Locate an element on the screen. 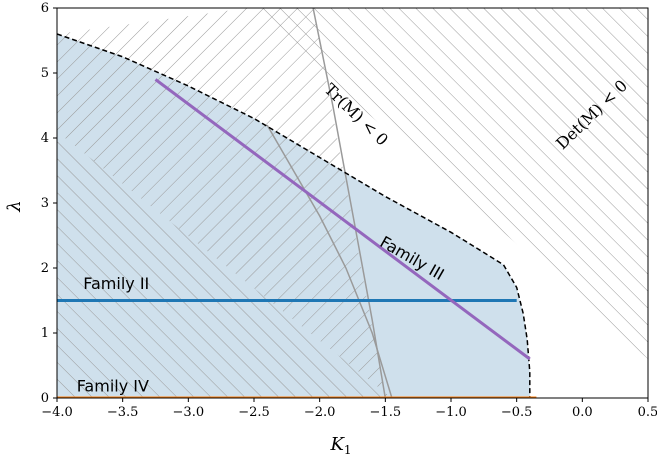 The width and height of the screenshot is (657, 462). x-tick-label-7: −0.5 is located at coordinates (517, 412).